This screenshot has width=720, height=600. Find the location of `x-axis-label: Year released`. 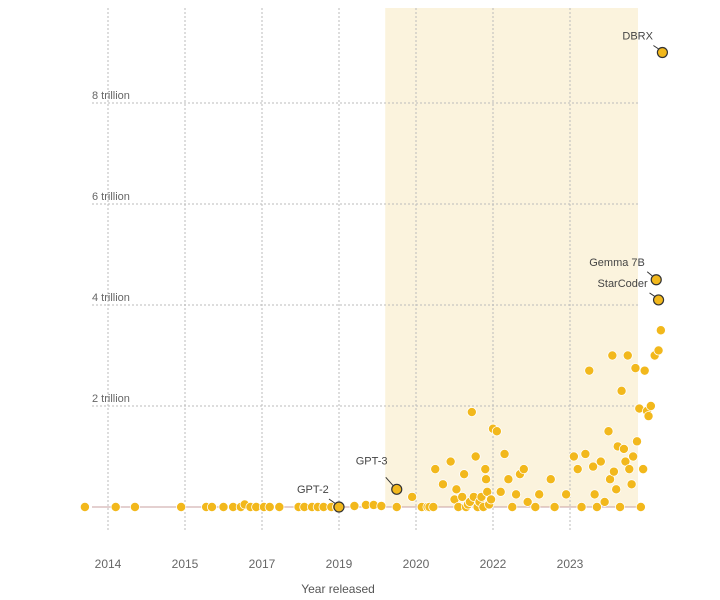

x-axis-label: Year released is located at coordinates (338, 589).